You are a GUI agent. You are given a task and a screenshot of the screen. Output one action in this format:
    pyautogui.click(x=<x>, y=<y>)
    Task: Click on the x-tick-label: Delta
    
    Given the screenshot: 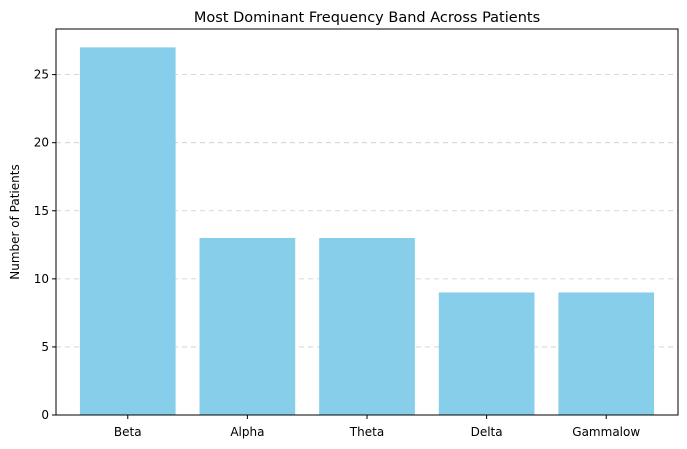 What is the action you would take?
    pyautogui.click(x=487, y=432)
    